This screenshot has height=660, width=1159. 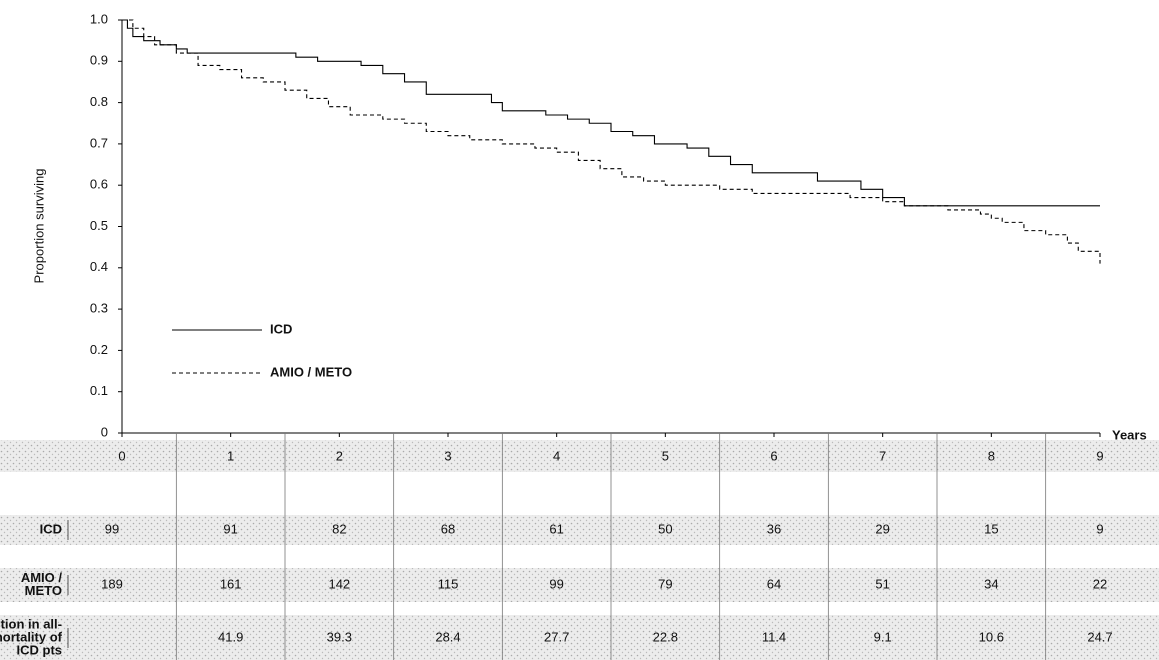 I want to click on row-label: % reduction in all-, so click(x=31, y=623).